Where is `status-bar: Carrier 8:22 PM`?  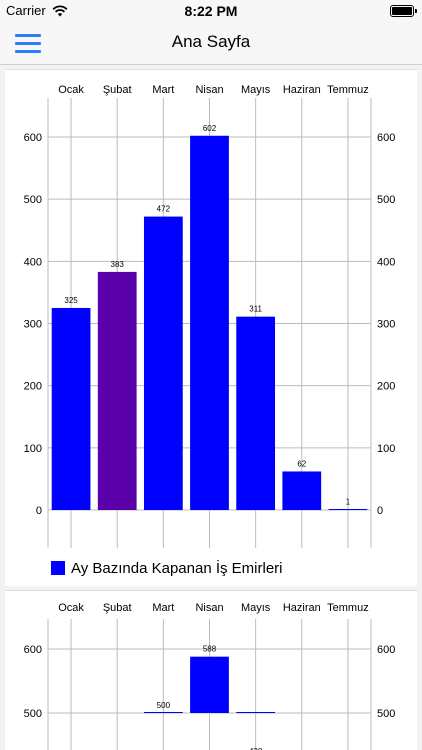 status-bar: Carrier 8:22 PM is located at coordinates (211, 11).